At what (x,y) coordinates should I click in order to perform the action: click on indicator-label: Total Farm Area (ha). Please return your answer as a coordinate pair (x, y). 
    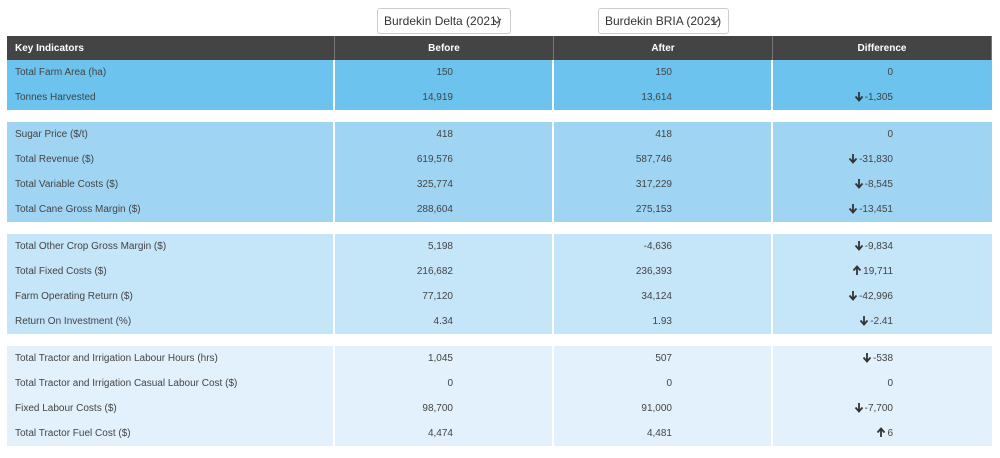
    Looking at the image, I should click on (171, 72).